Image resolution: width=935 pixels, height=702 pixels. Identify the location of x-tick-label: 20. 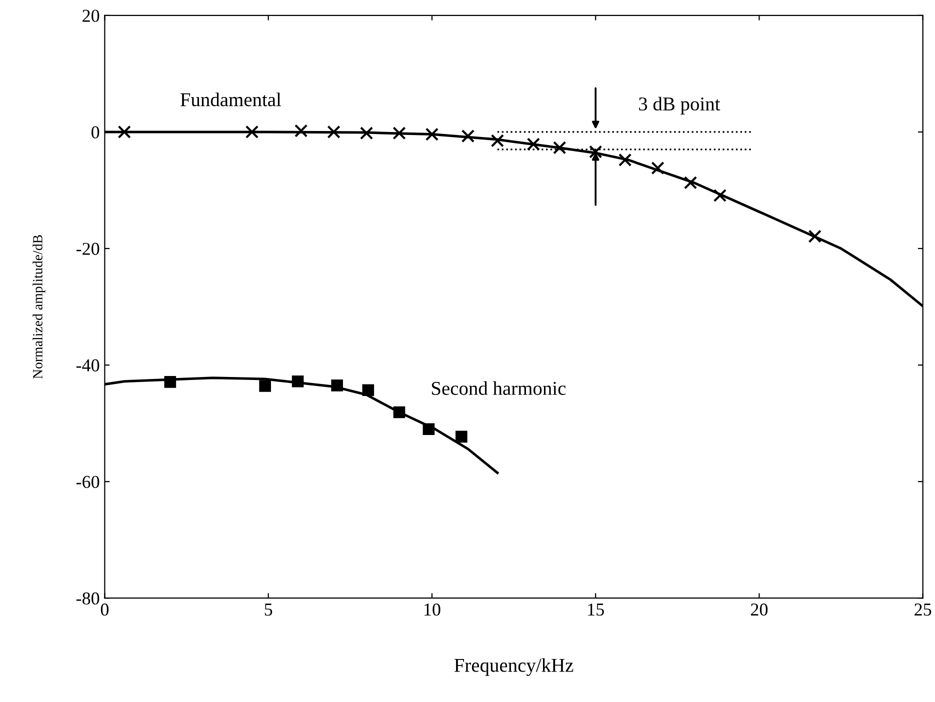
(759, 609).